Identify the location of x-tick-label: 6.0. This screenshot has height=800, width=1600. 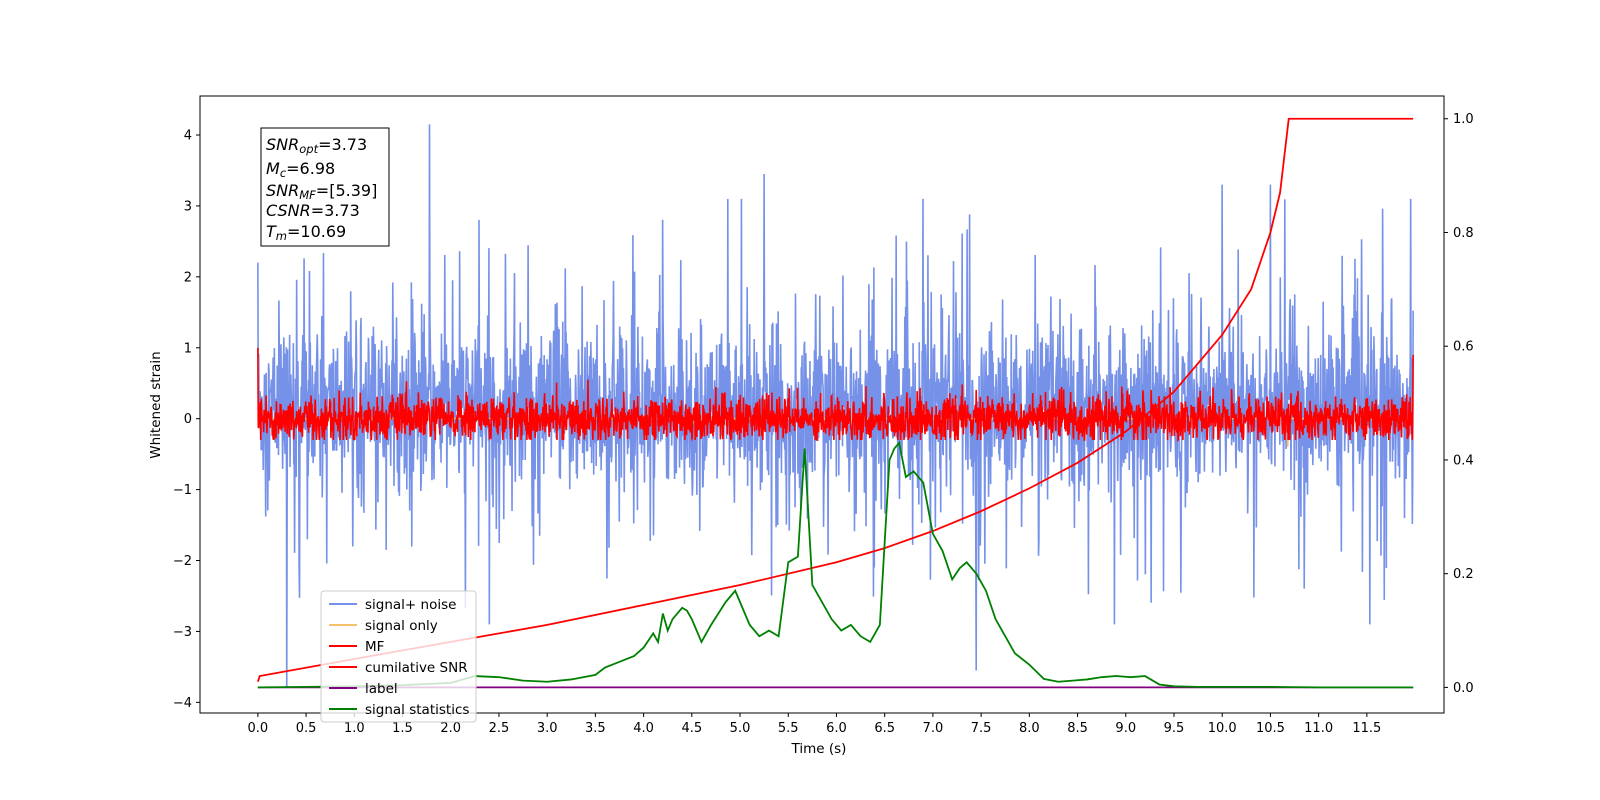
(836, 728).